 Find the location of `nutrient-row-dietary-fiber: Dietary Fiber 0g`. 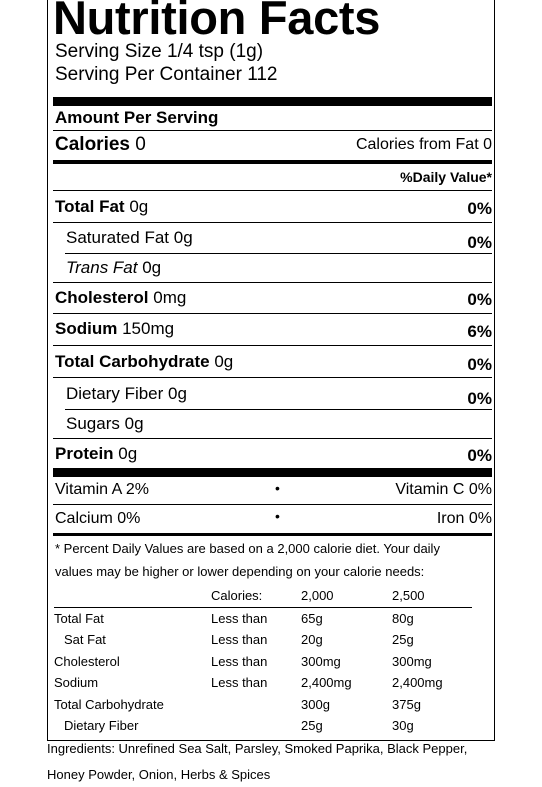

nutrient-row-dietary-fiber: Dietary Fiber 0g is located at coordinates (126, 394).